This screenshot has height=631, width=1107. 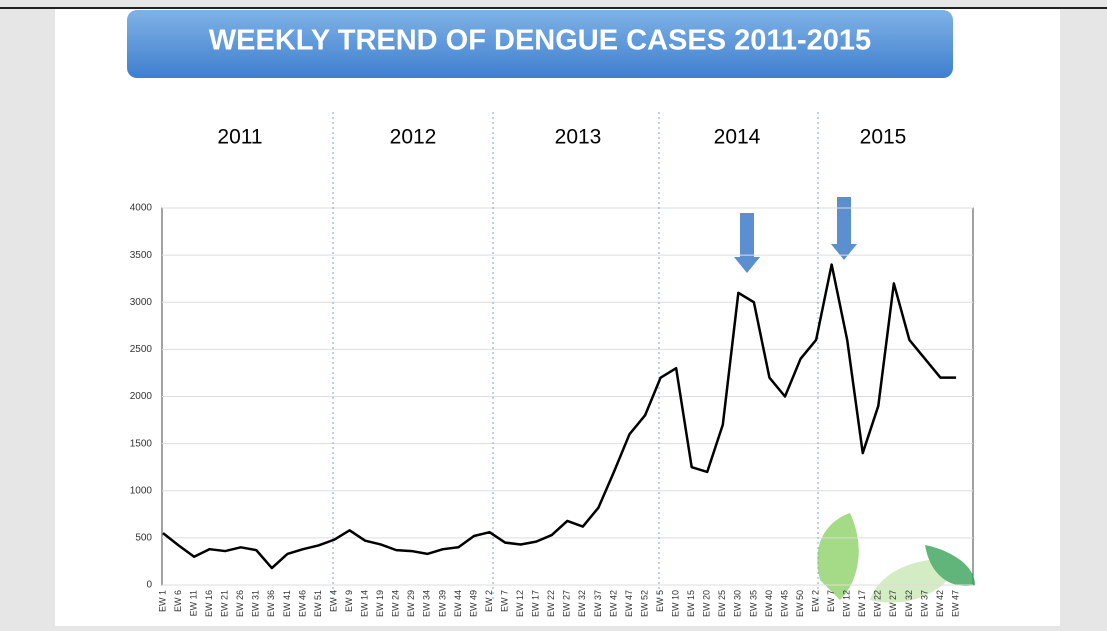 What do you see at coordinates (365, 603) in the screenshot?
I see `x-tick-label: EW 14` at bounding box center [365, 603].